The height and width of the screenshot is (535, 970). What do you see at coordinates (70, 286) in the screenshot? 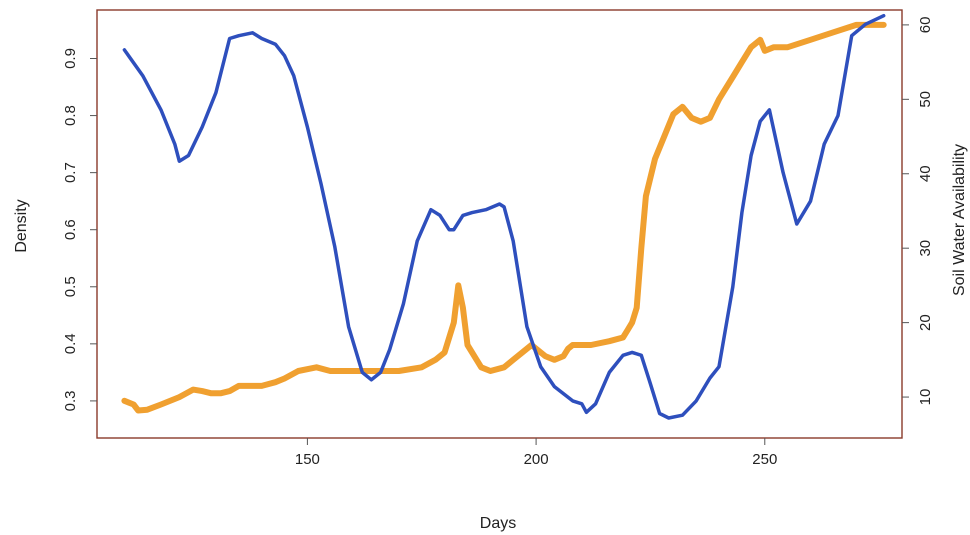
I see `y-tick-label-left: 0.5` at bounding box center [70, 286].